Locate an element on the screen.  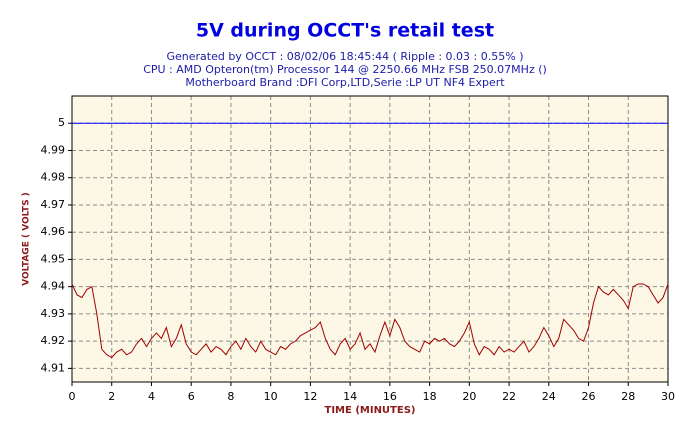
x-tick-label: 4 is located at coordinates (151, 396).